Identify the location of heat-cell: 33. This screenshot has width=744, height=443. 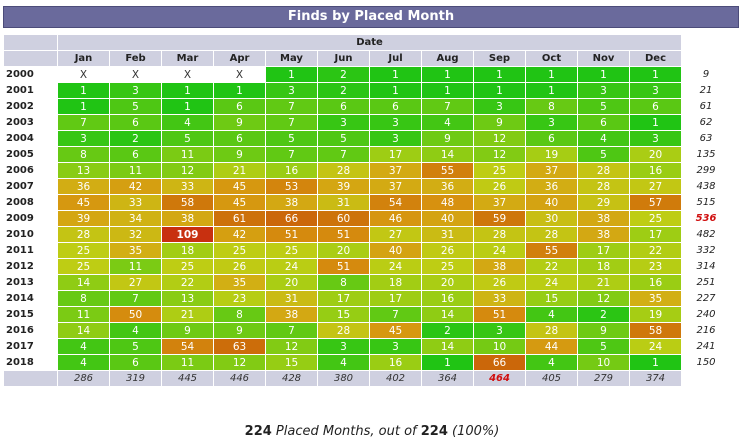
(499, 298).